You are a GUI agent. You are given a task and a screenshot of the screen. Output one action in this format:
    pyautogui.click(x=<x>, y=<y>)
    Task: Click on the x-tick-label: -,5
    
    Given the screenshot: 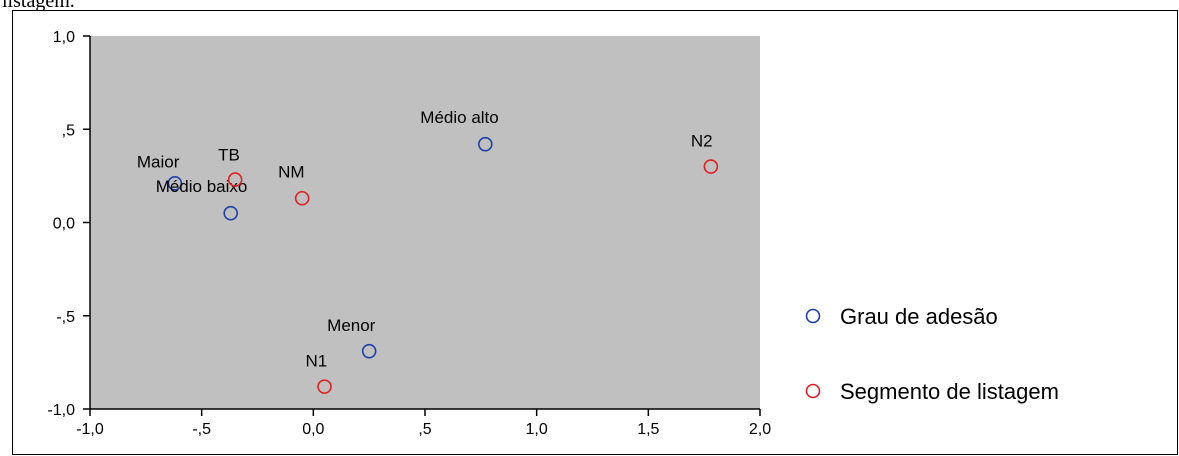 What is the action you would take?
    pyautogui.click(x=201, y=429)
    